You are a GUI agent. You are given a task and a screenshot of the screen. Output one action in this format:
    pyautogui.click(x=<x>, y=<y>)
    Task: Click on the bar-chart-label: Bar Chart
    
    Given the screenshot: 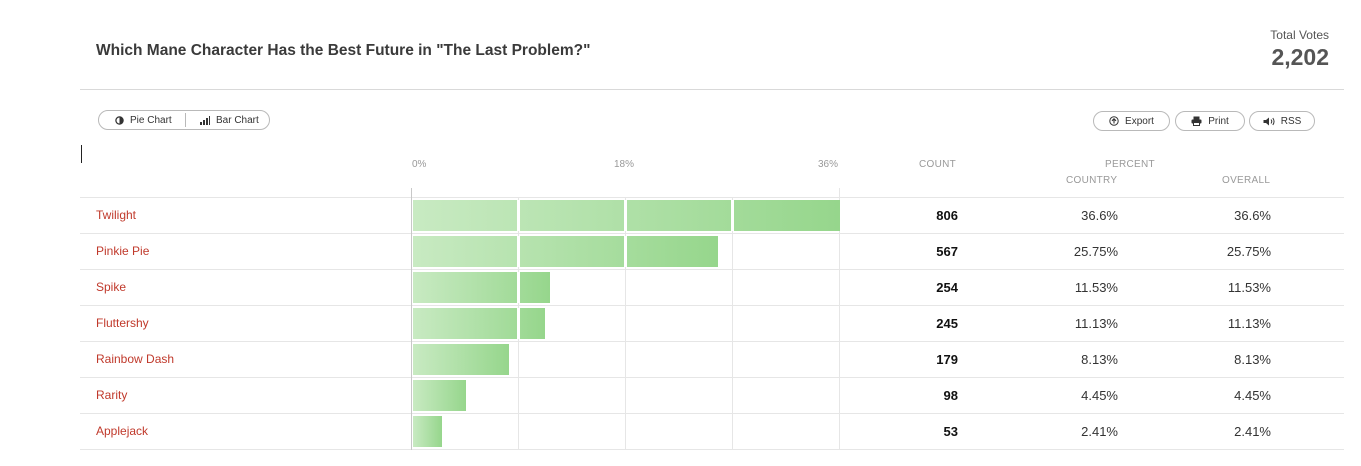 What is the action you would take?
    pyautogui.click(x=237, y=120)
    